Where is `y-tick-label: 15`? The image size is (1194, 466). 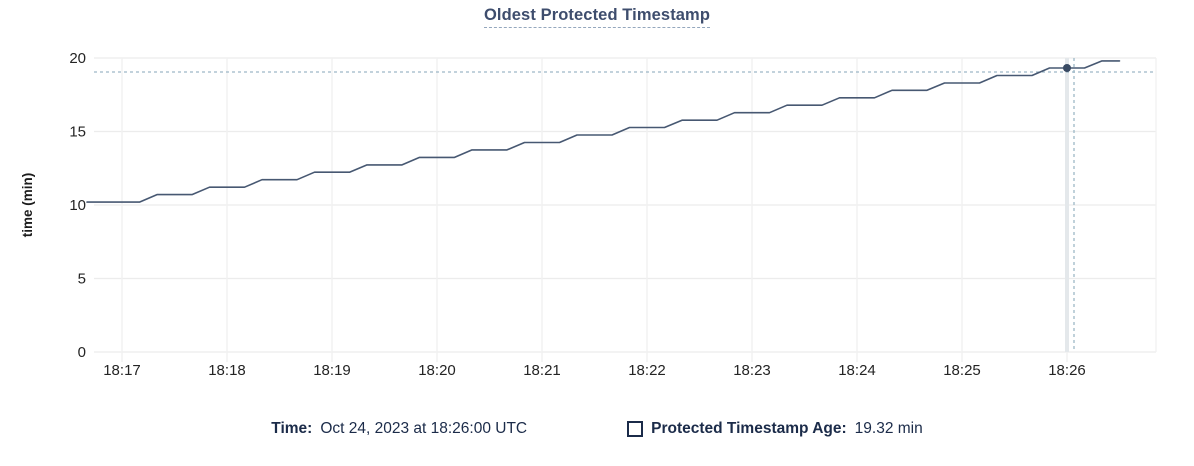 y-tick-label: 15 is located at coordinates (77, 132).